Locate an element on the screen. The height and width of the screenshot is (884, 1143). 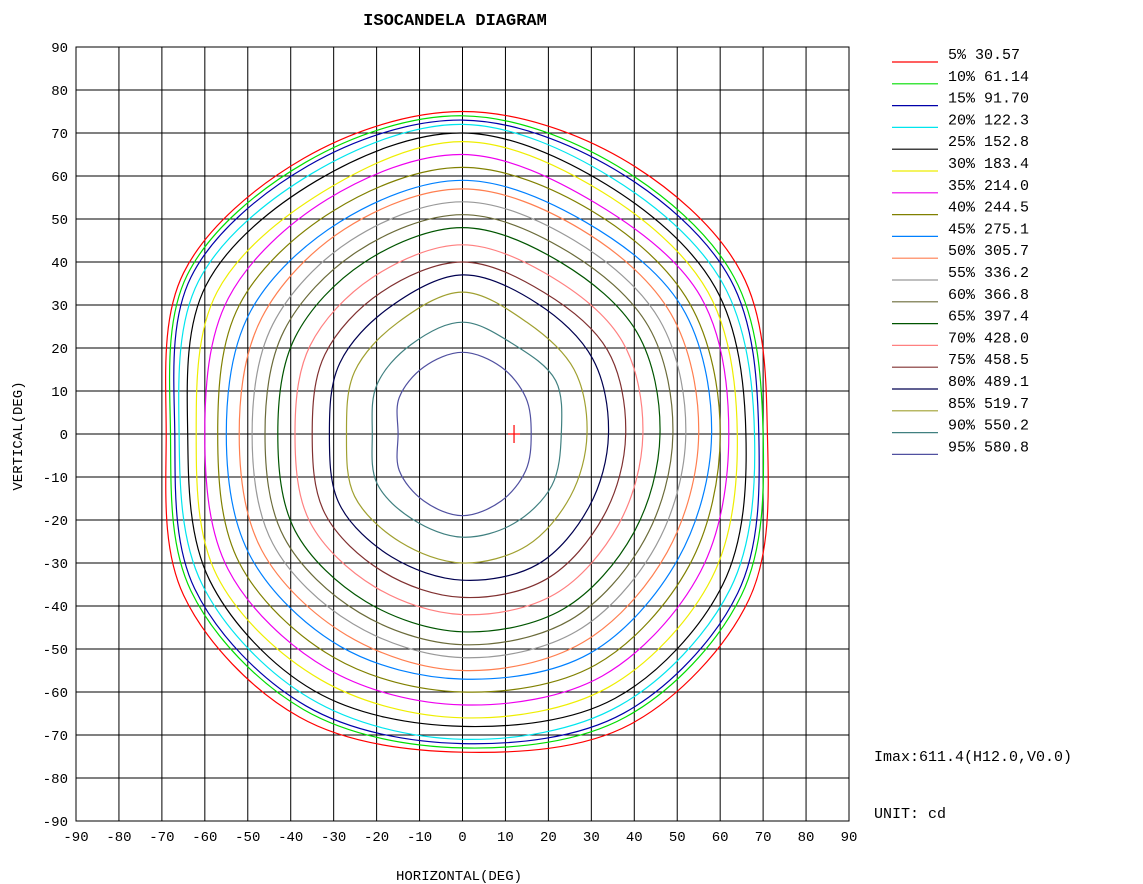
legend-label: 15% 91.70 is located at coordinates (988, 99).